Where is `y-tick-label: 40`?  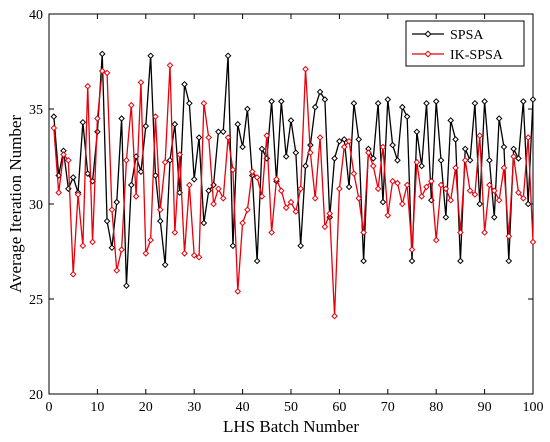
y-tick-label: 40 is located at coordinates (36, 15).